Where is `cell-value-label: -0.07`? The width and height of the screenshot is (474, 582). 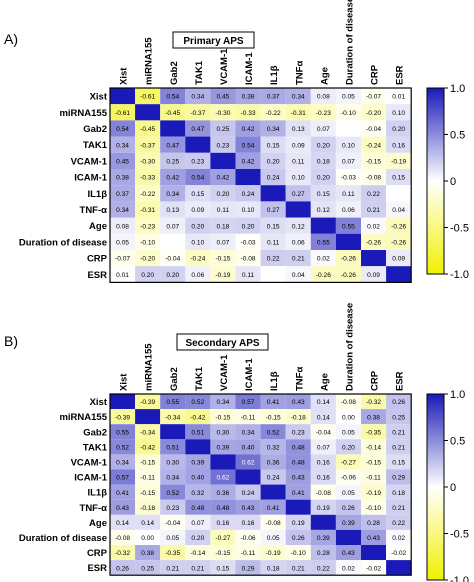 cell-value-label: -0.07 is located at coordinates (373, 97).